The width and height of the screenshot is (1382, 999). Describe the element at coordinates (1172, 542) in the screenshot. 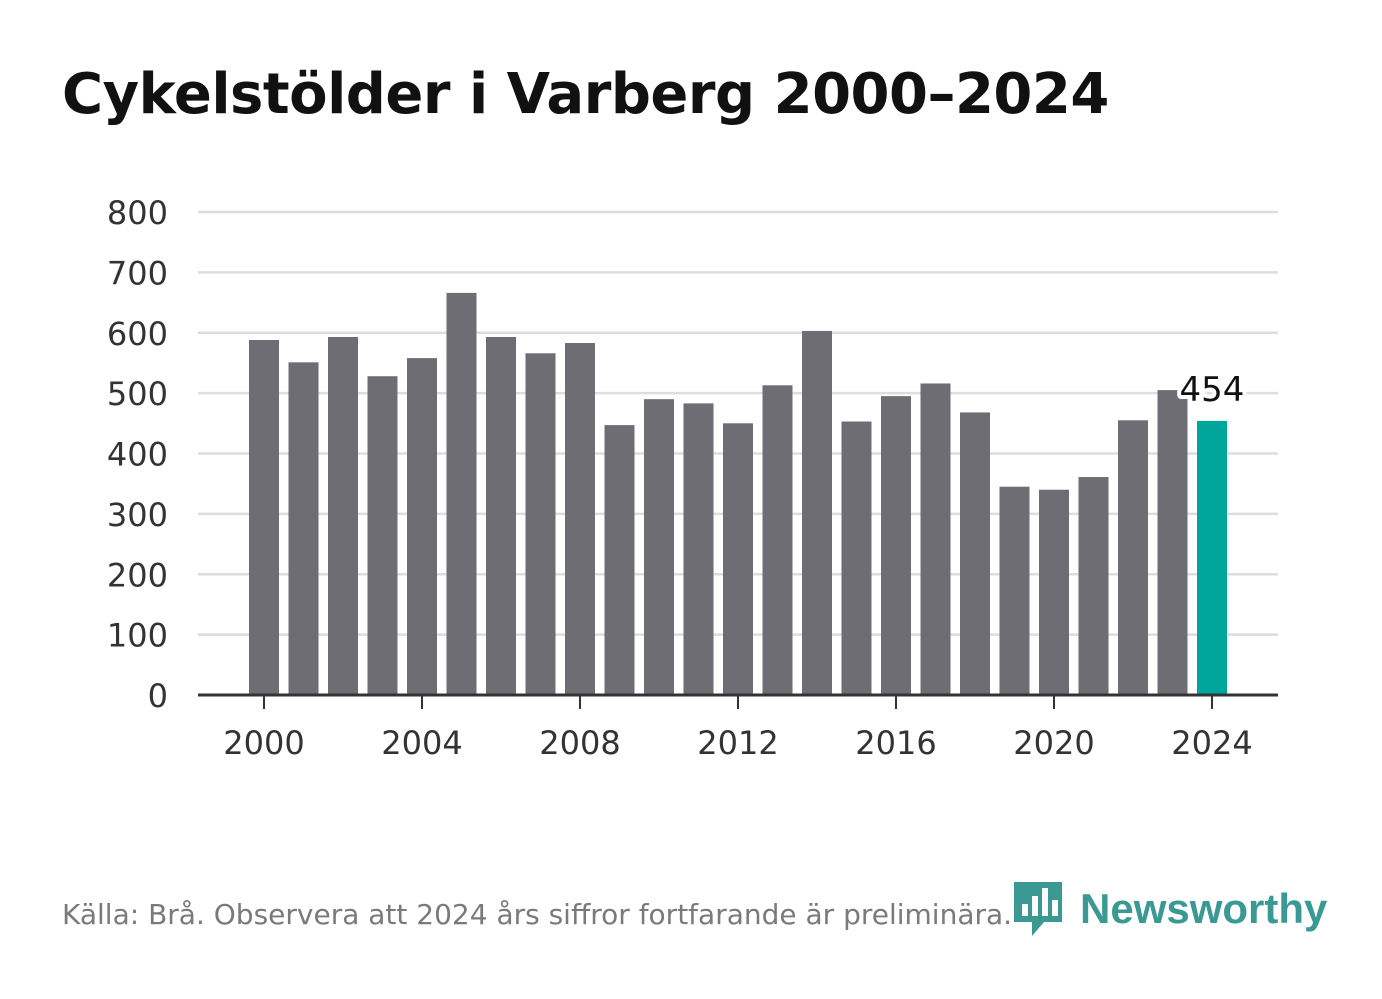

I see `bar-2023` at that location.